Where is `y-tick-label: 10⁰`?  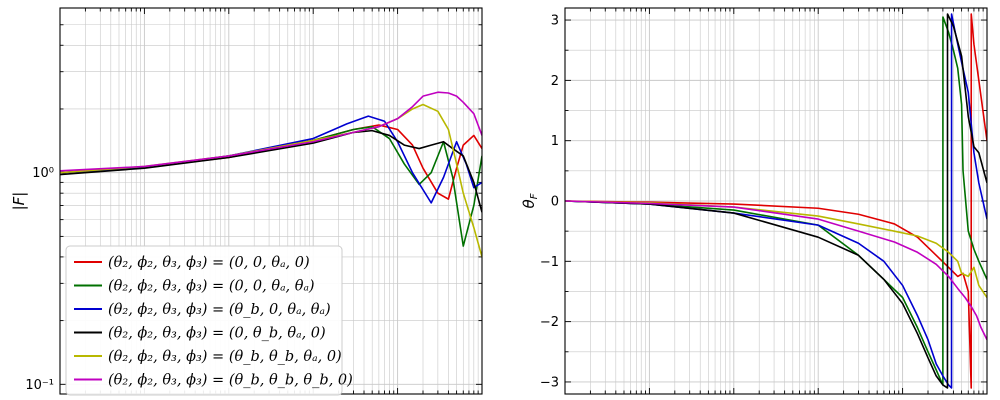
y-tick-label: 10⁰ is located at coordinates (43, 173).